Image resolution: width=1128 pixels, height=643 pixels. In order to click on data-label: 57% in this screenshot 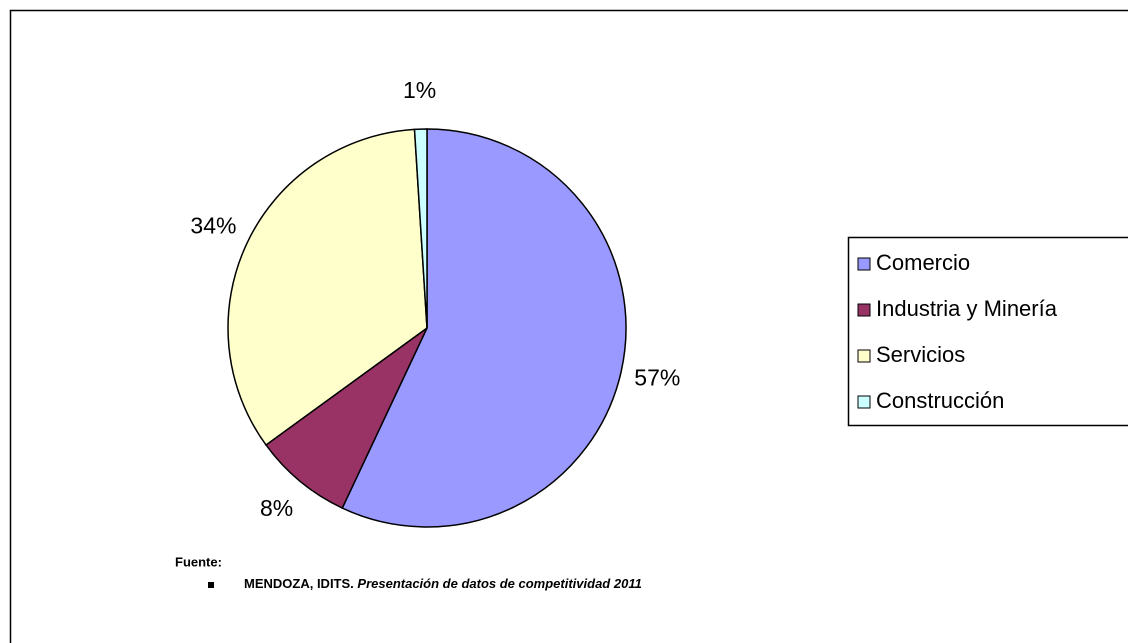, I will do `click(657, 378)`.